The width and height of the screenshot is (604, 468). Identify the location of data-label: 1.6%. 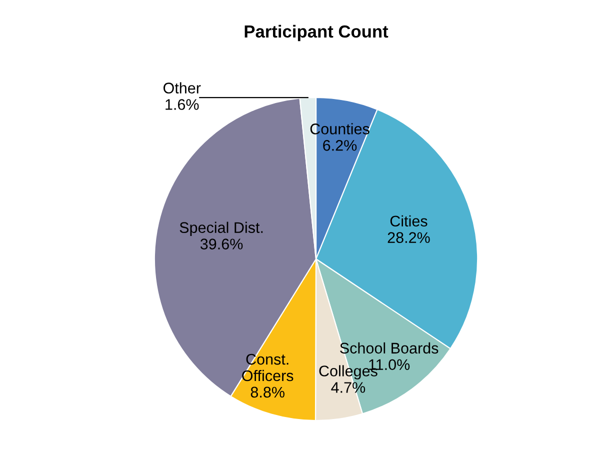
(182, 104).